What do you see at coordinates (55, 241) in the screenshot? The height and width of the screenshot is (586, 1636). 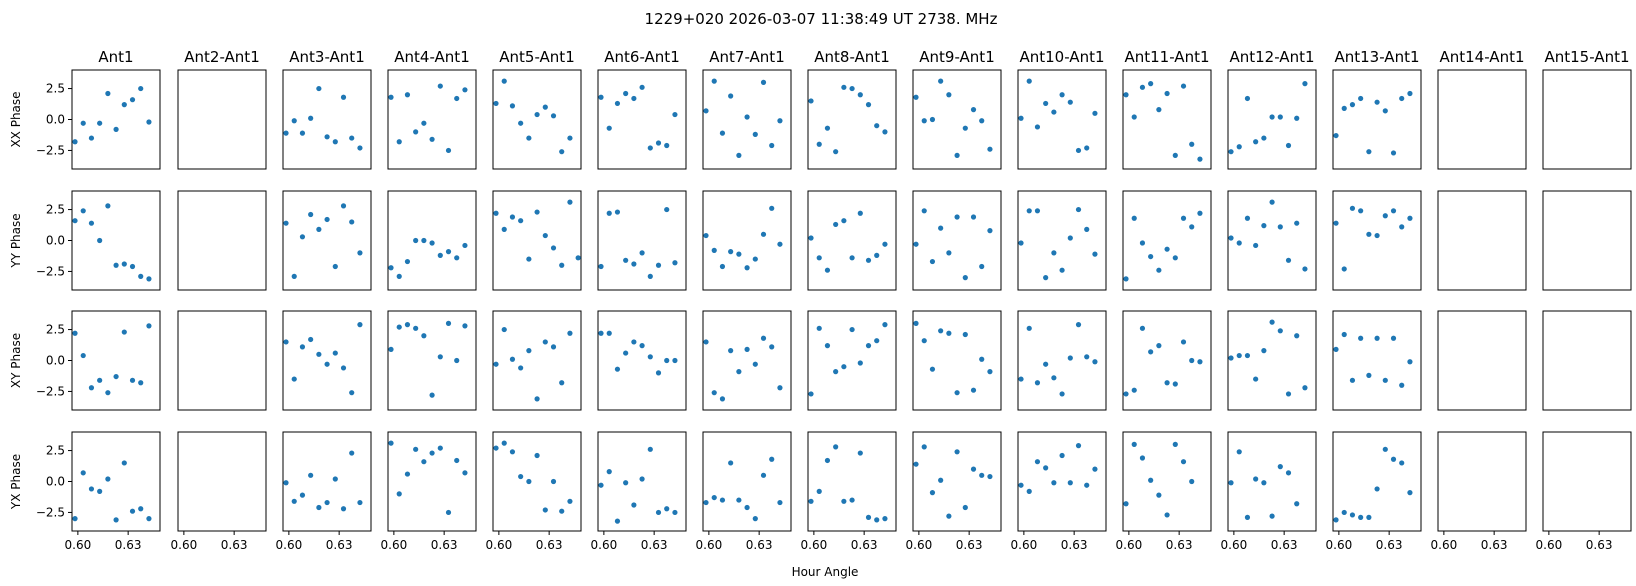 I see `y-tick-label: 0.0` at bounding box center [55, 241].